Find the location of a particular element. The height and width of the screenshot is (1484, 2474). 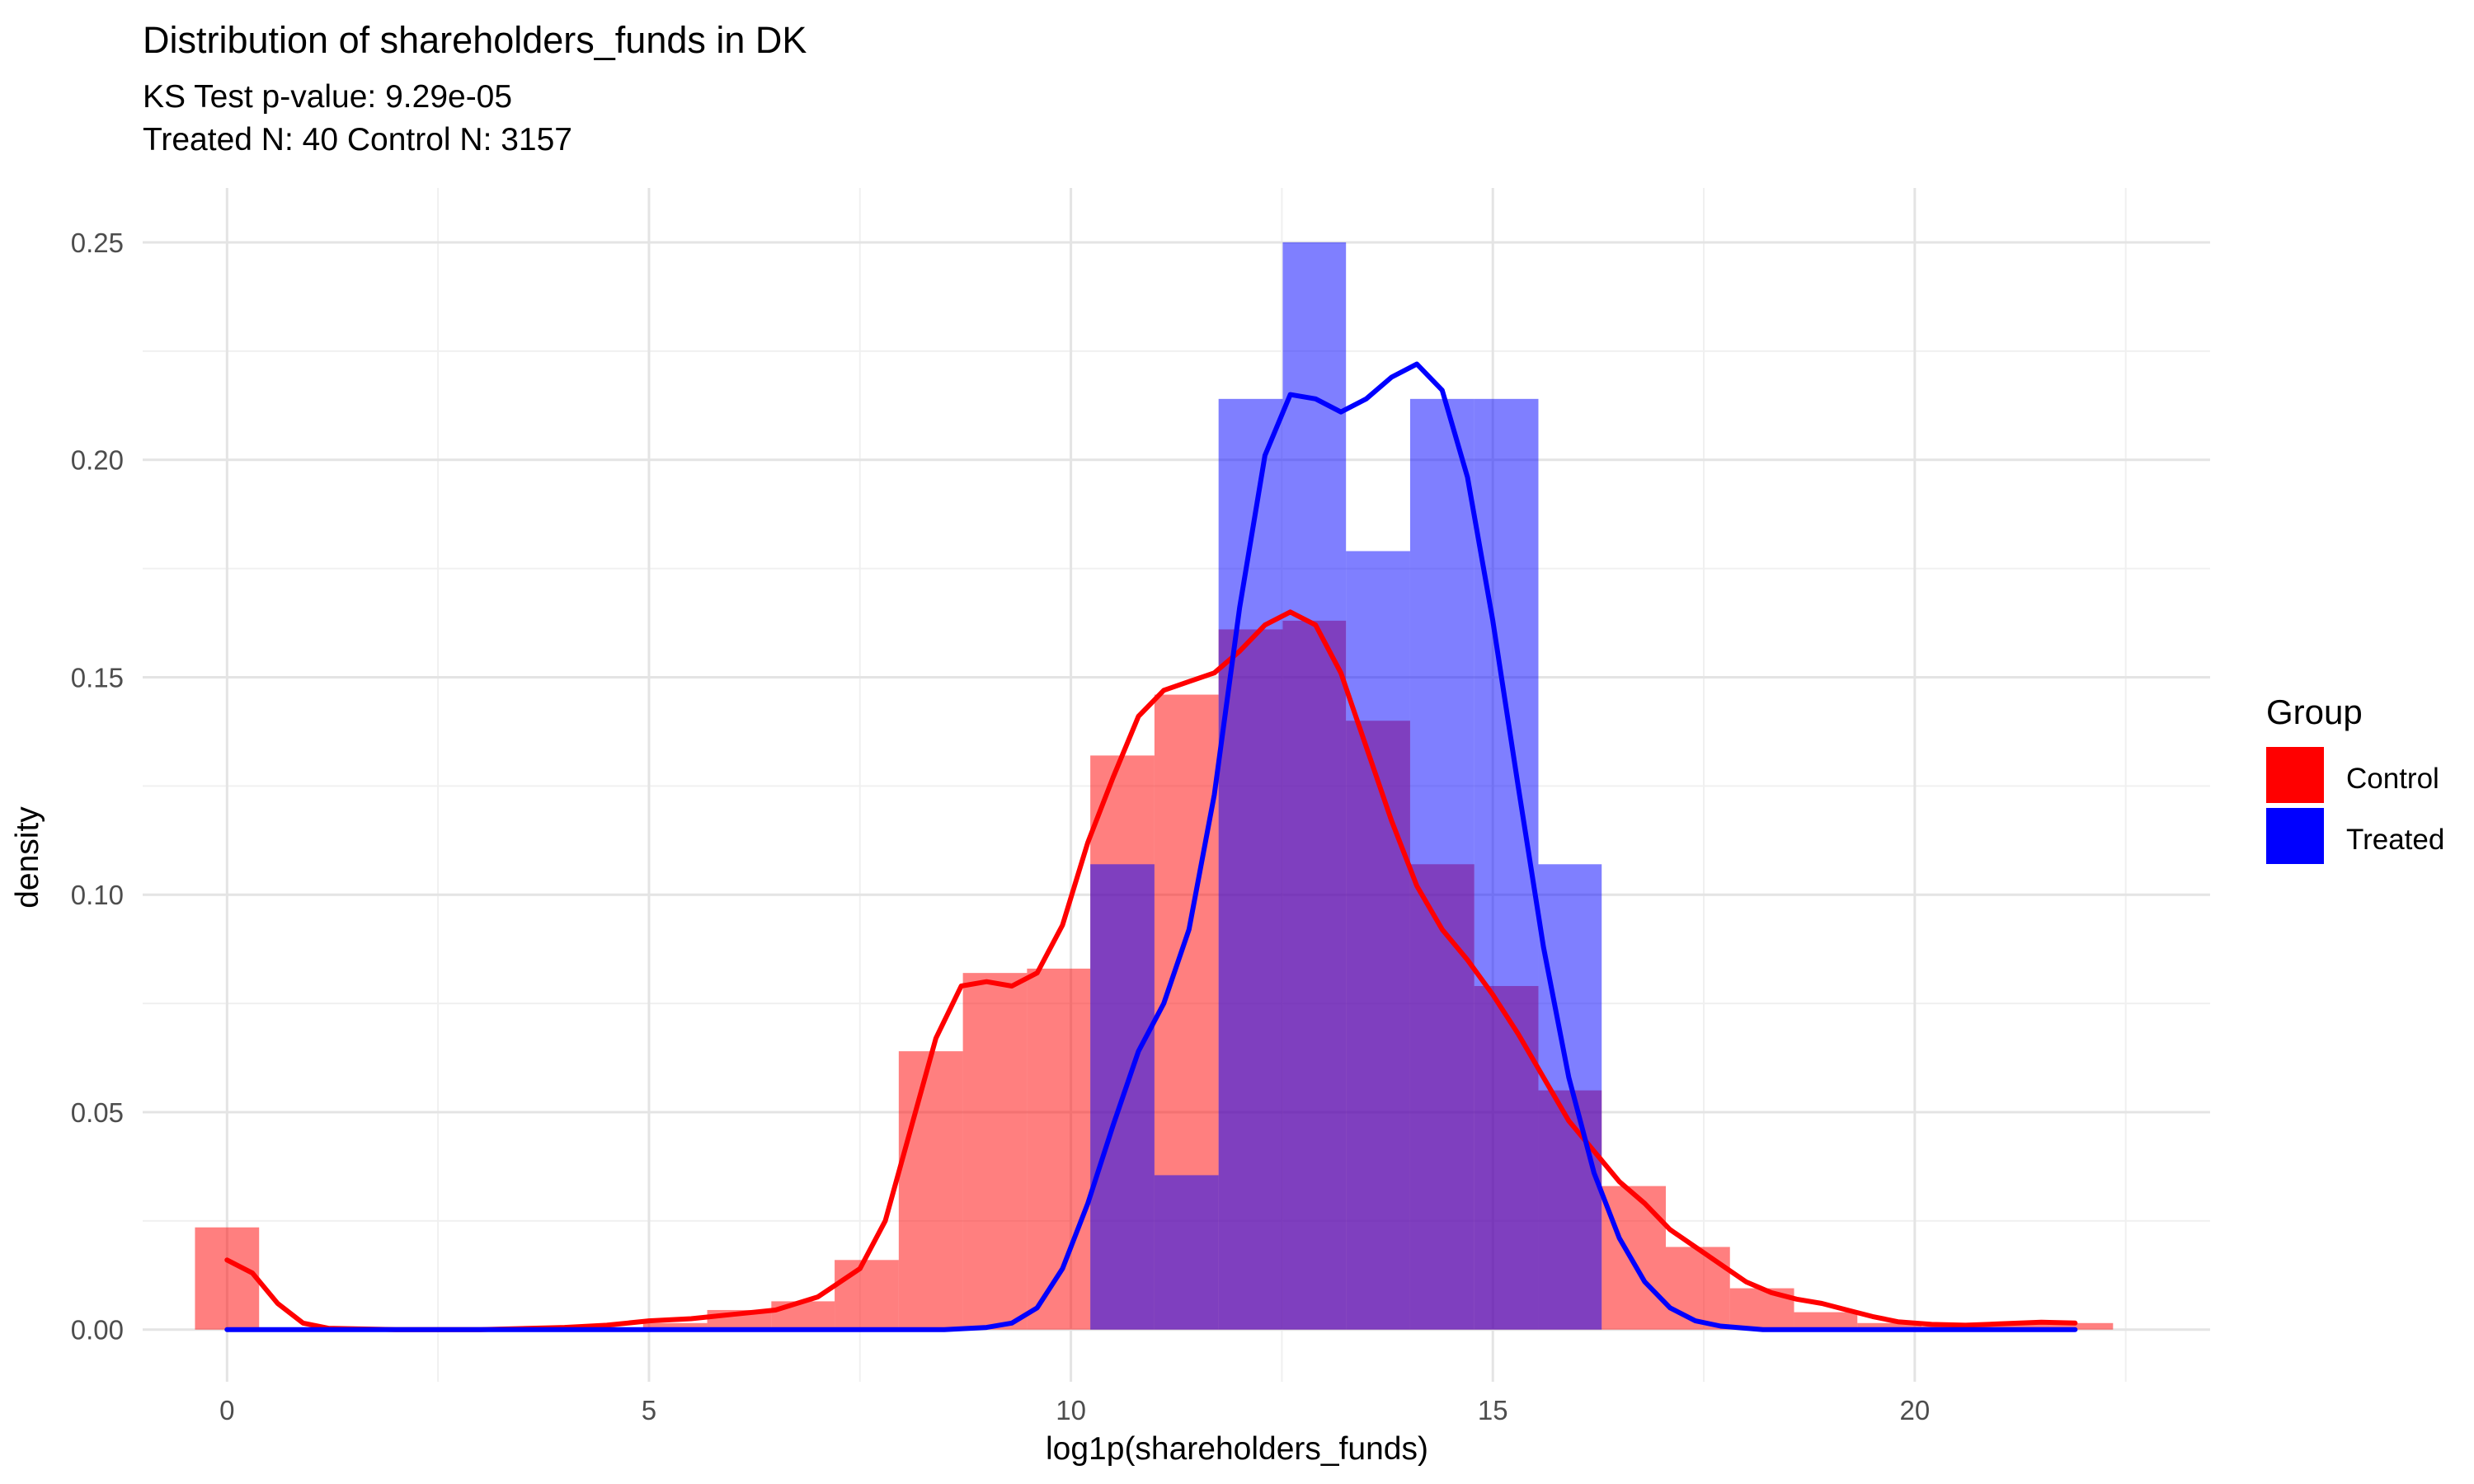

y-axis-label: density is located at coordinates (27, 858).